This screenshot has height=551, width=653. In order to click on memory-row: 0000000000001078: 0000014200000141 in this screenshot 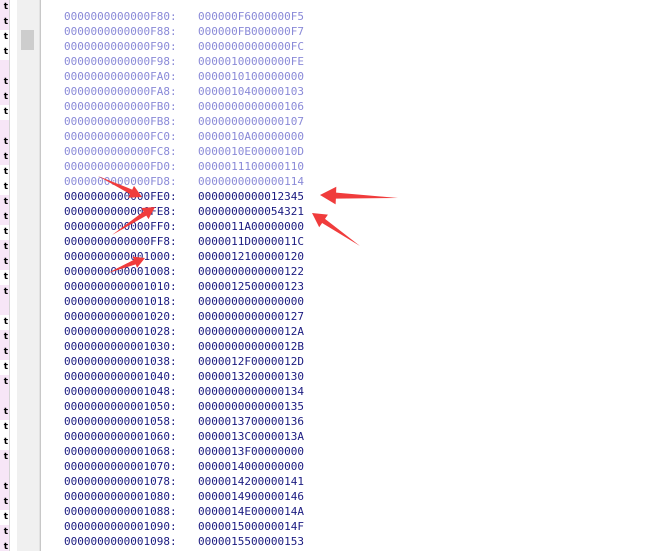, I will do `click(184, 481)`.